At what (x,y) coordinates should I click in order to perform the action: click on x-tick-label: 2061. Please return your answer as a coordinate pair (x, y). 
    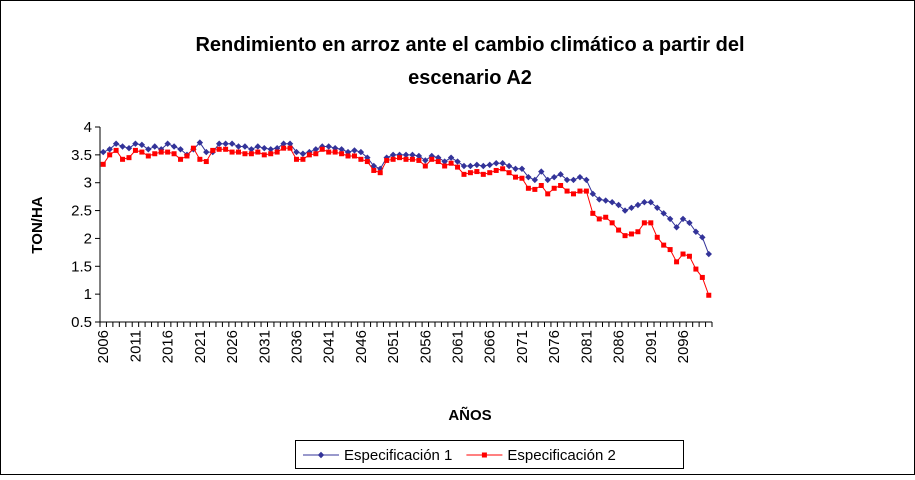
    Looking at the image, I should click on (458, 346).